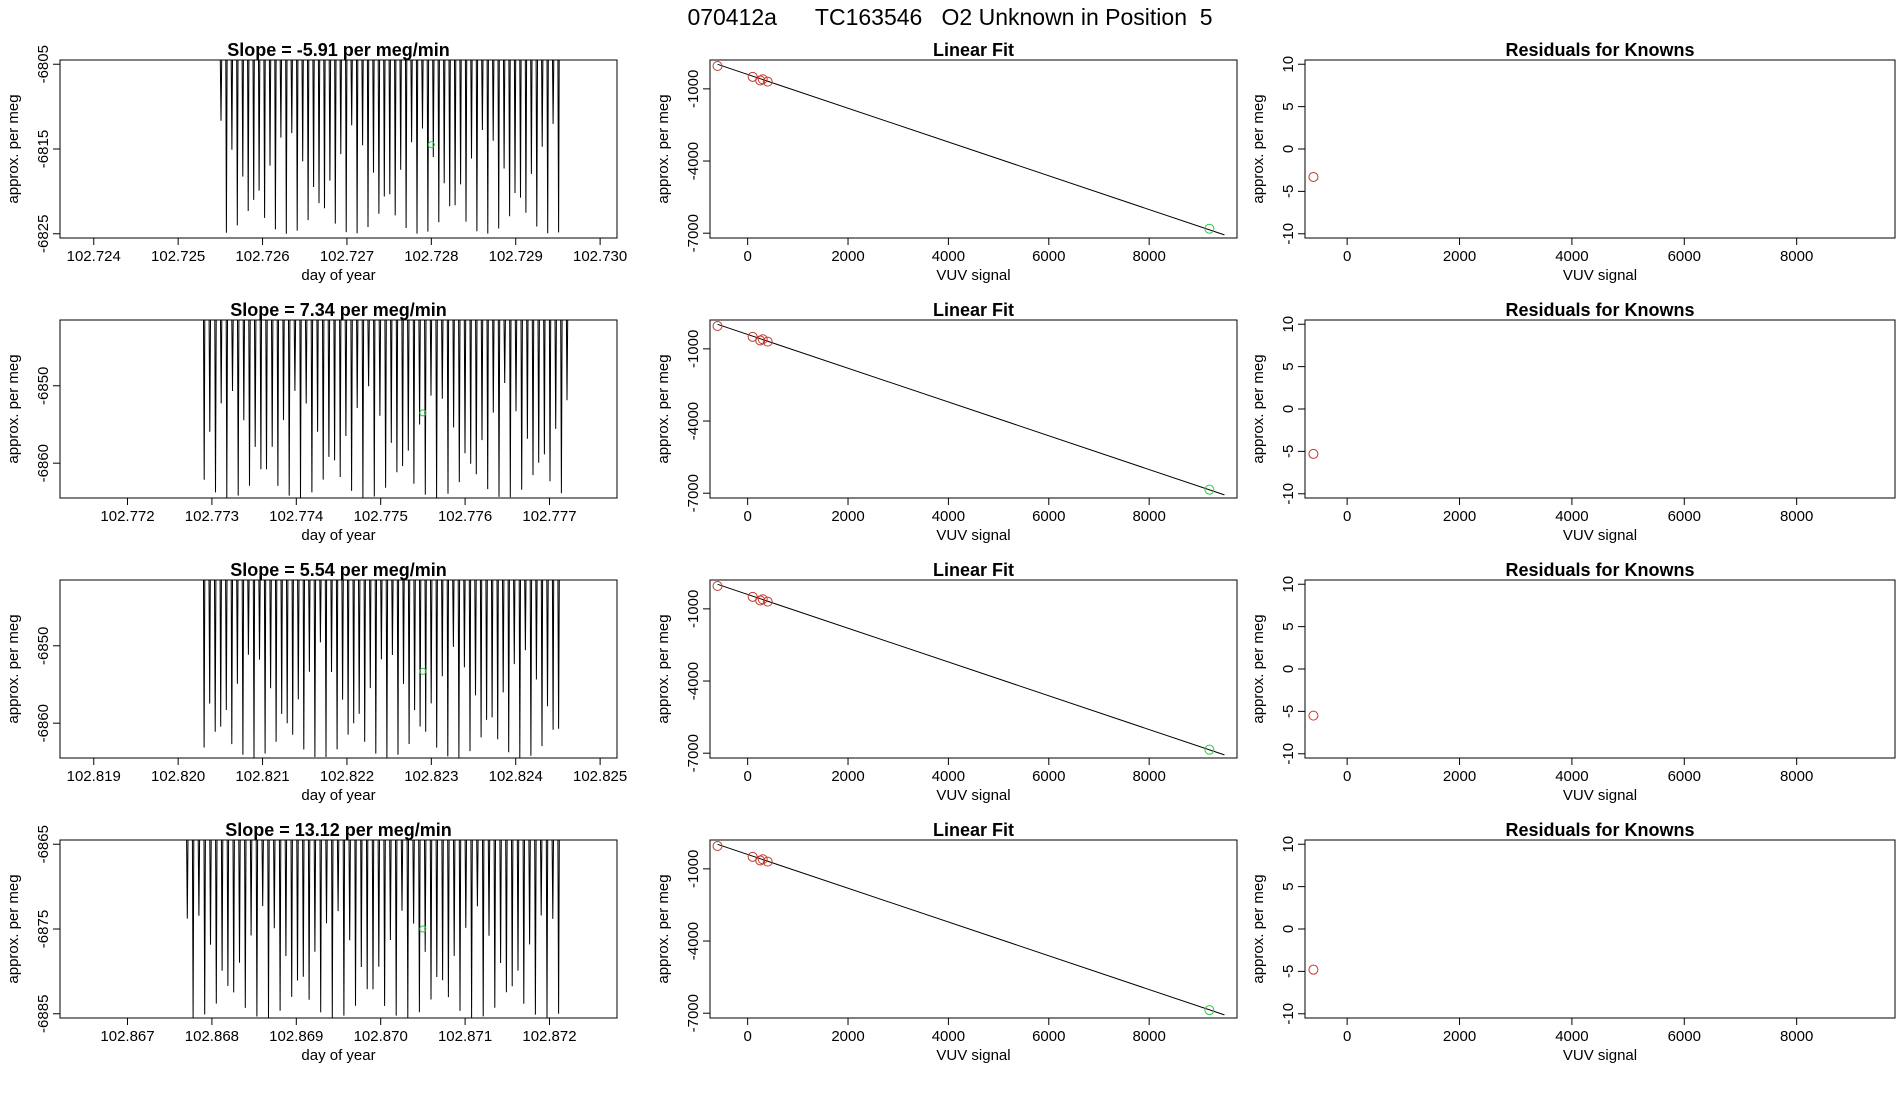  What do you see at coordinates (43, 1014) in the screenshot?
I see `y-tick-label: -6885` at bounding box center [43, 1014].